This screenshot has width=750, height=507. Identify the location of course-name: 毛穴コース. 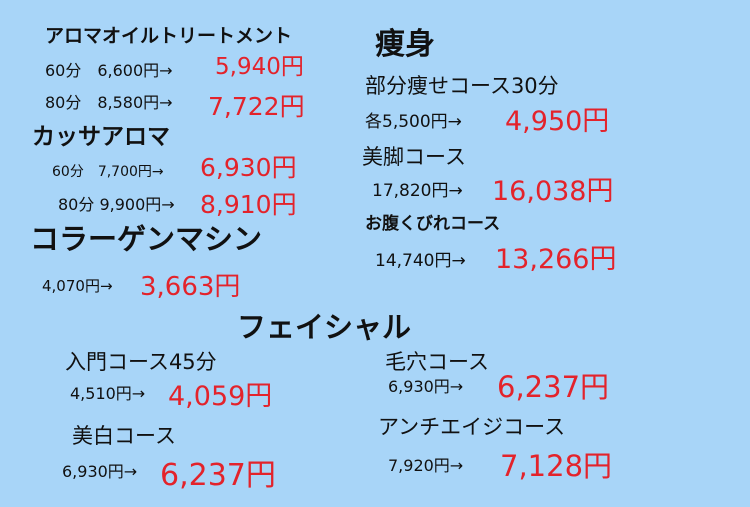
(437, 362).